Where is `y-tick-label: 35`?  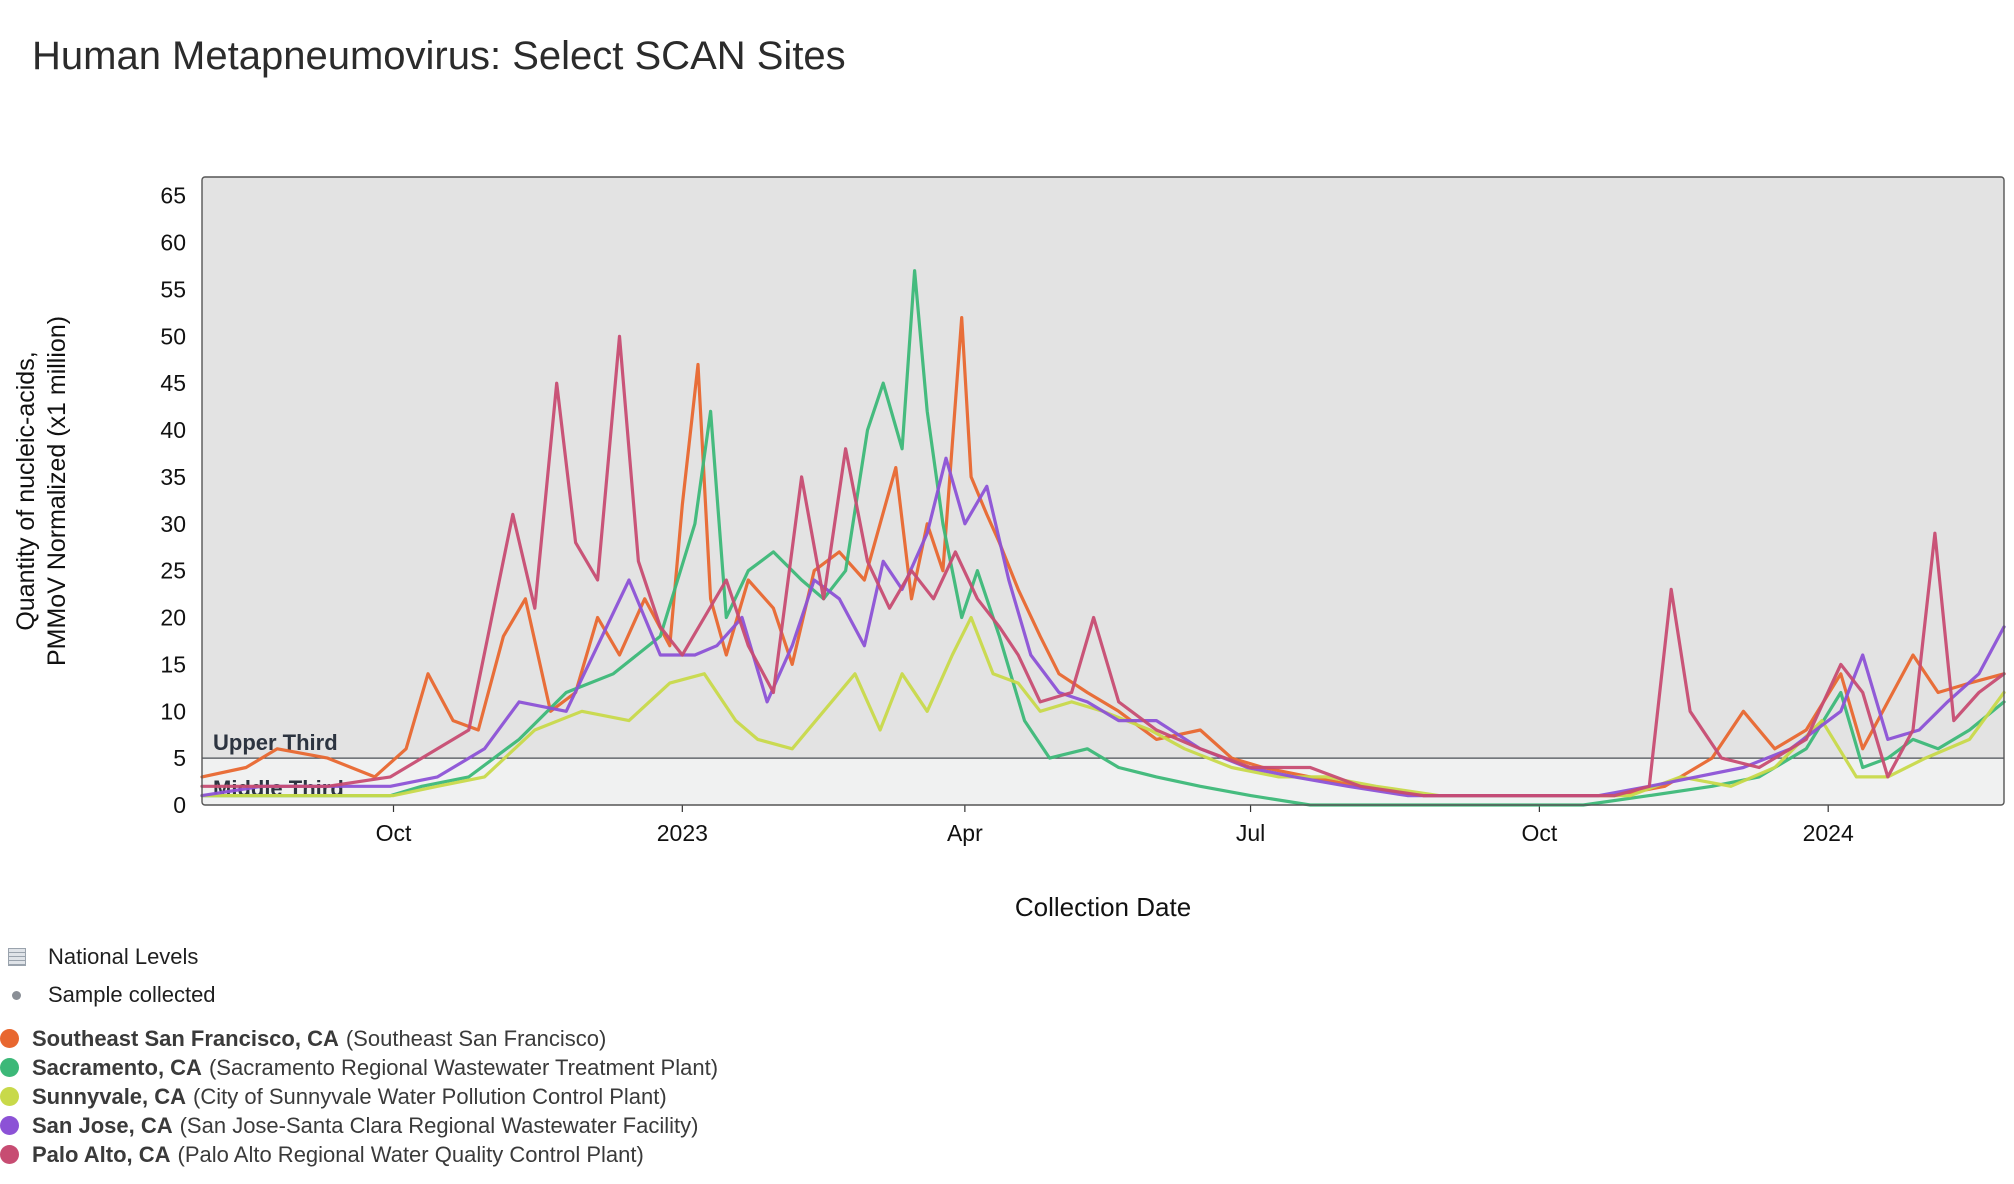
y-tick-label: 35 is located at coordinates (173, 477).